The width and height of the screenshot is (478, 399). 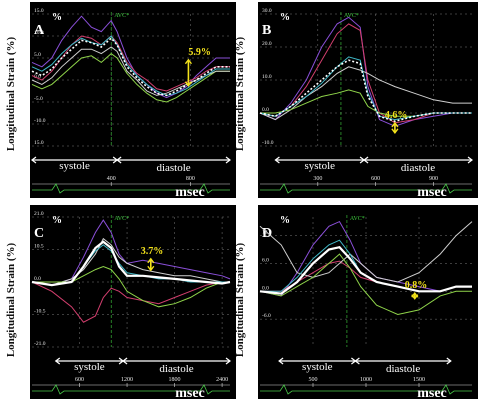 I want to click on panel-c-annotation-head-top, so click(x=151, y=260).